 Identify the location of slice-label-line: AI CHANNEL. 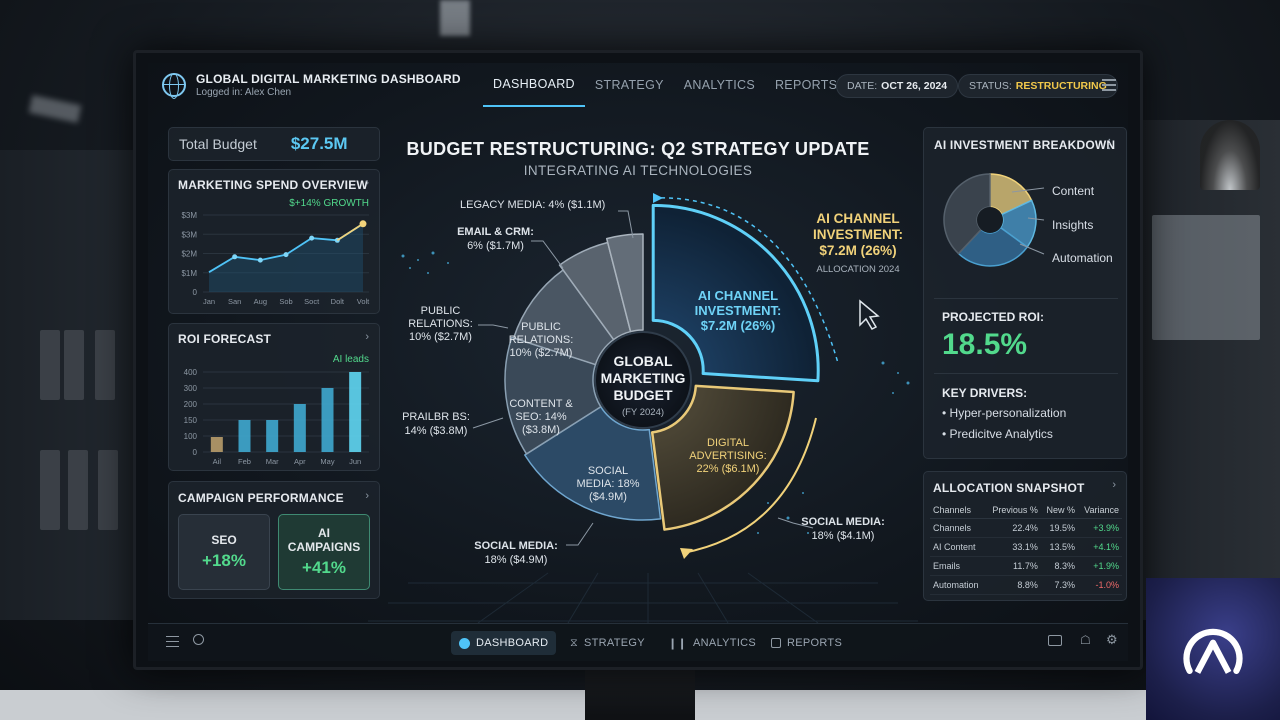
(738, 295).